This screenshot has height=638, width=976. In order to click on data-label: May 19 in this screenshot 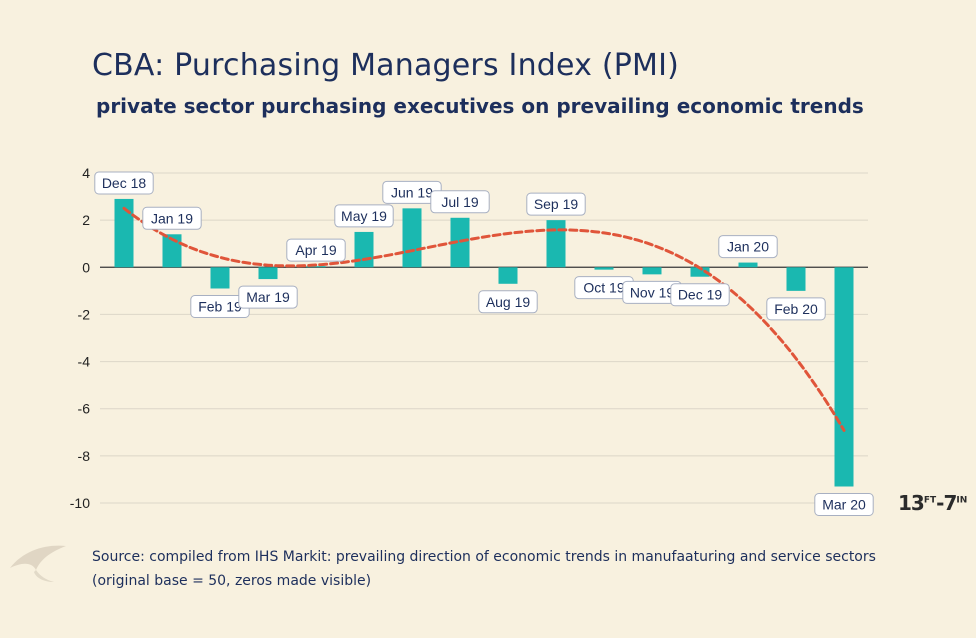, I will do `click(364, 216)`.